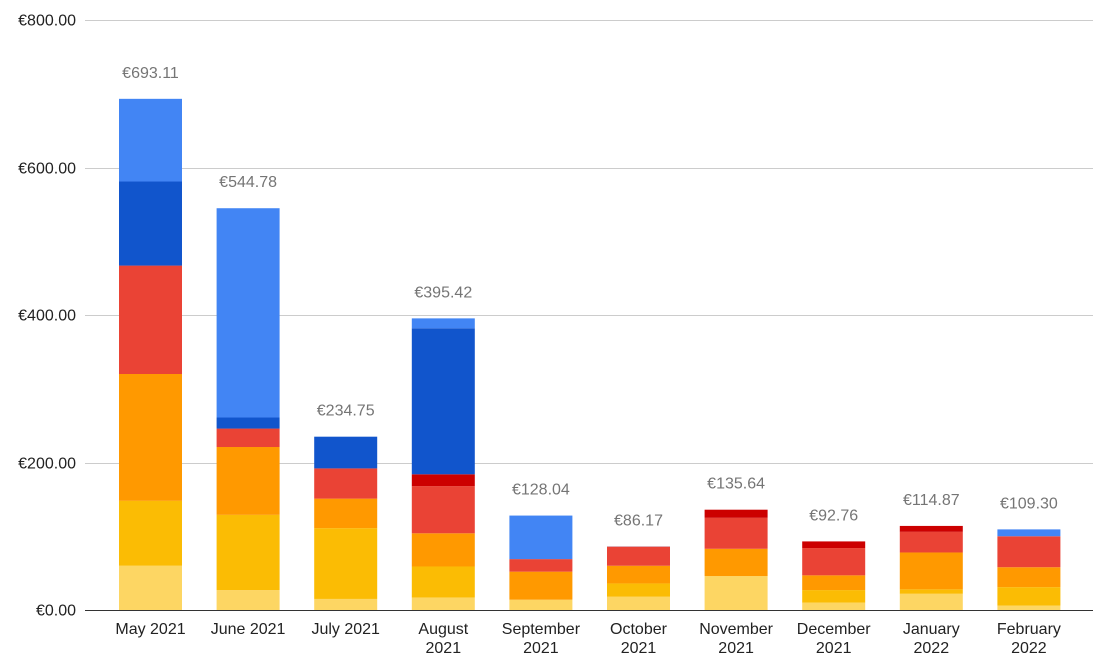  Describe the element at coordinates (931, 629) in the screenshot. I see `x-tick-label: January` at that location.